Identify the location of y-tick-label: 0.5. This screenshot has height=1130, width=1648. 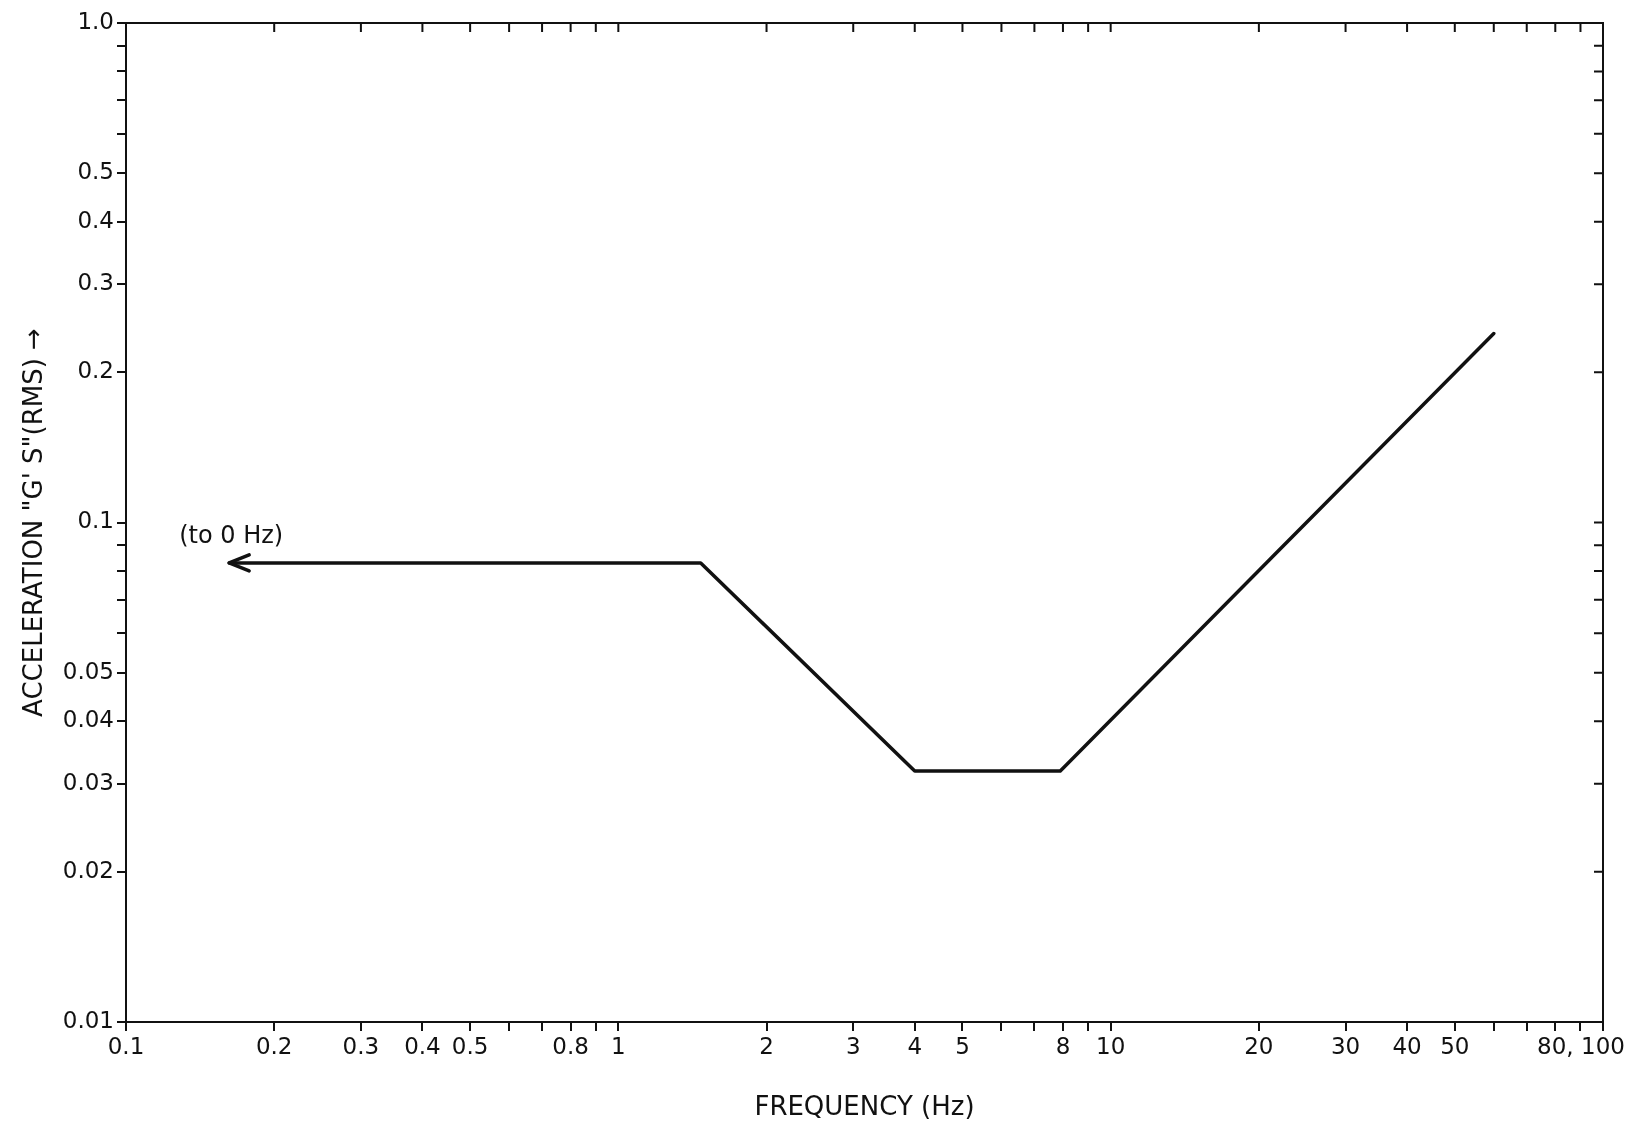
(95, 171).